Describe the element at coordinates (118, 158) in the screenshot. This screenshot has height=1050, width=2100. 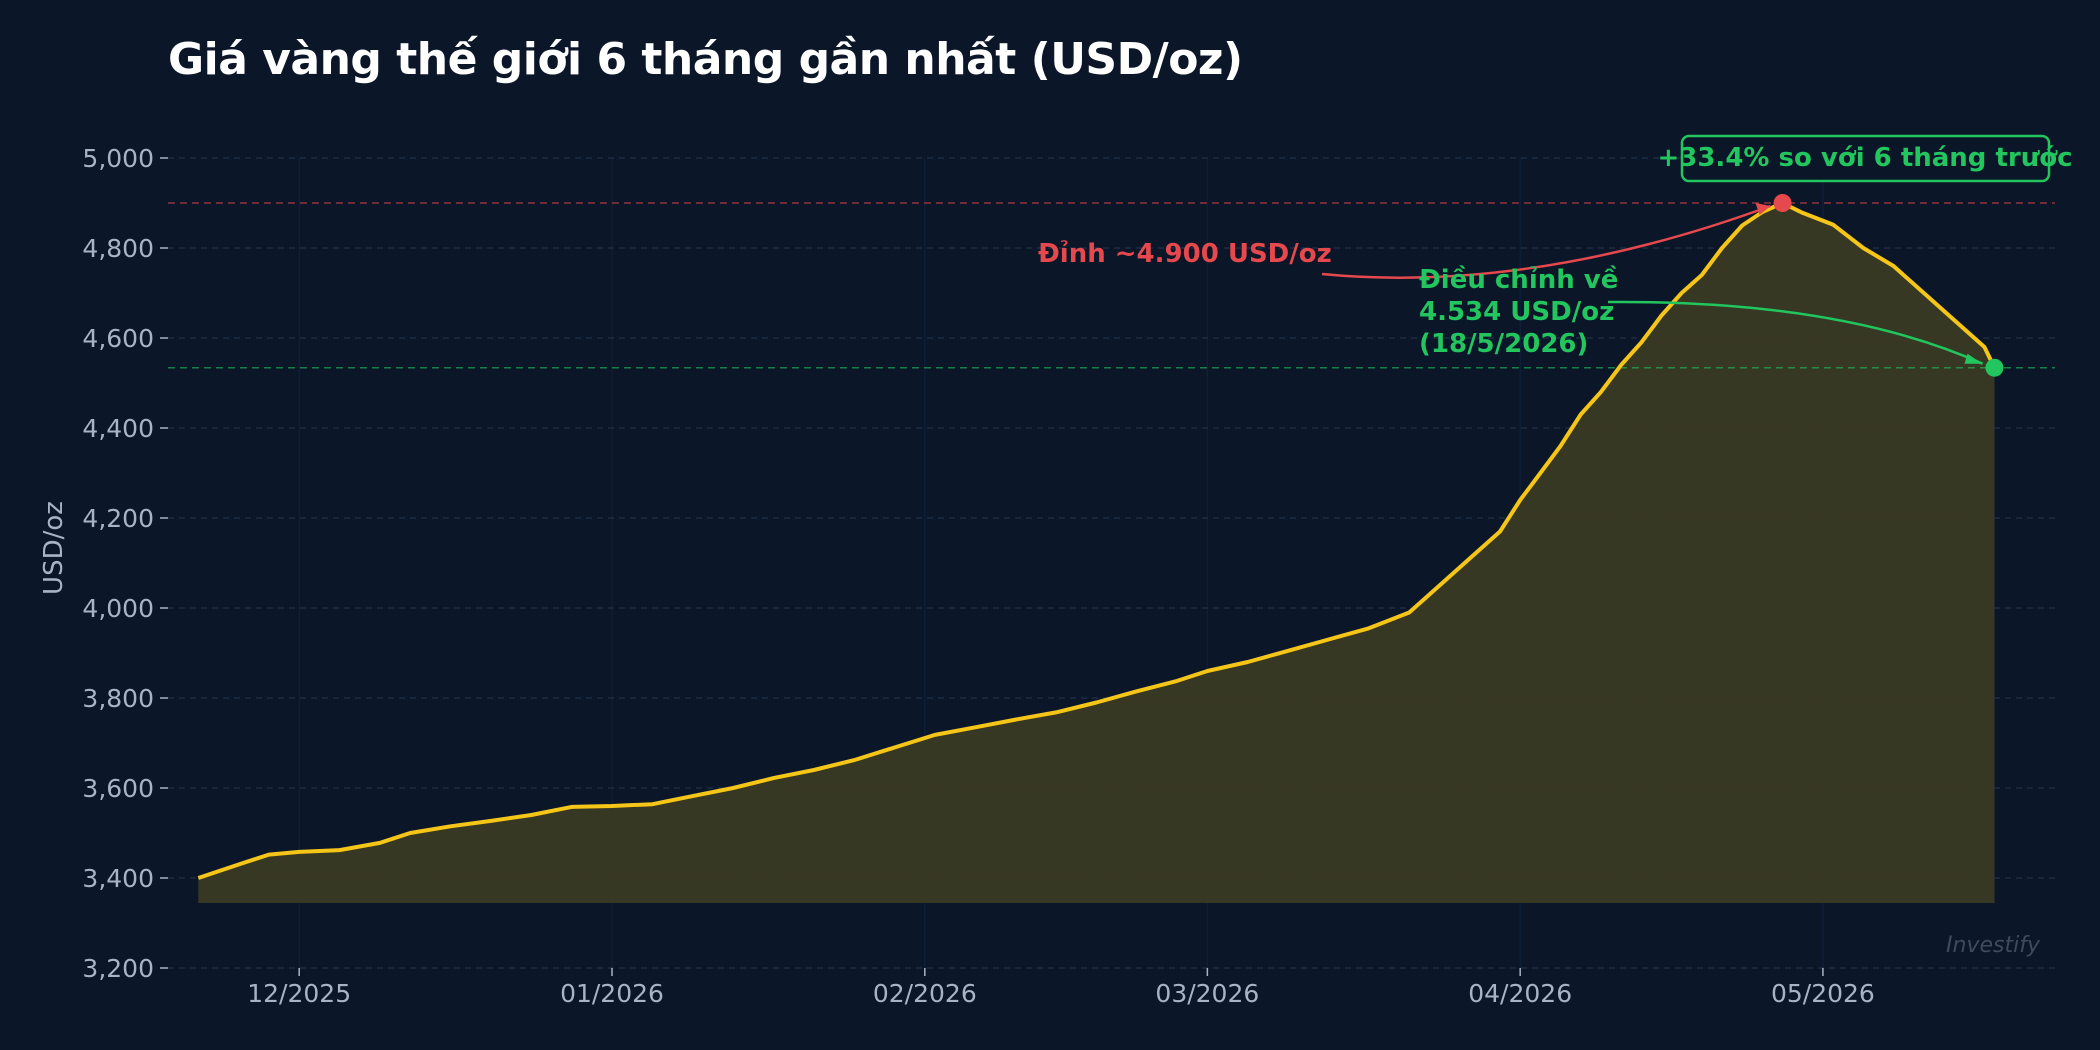
I see `y-tick-label: 5,000` at that location.